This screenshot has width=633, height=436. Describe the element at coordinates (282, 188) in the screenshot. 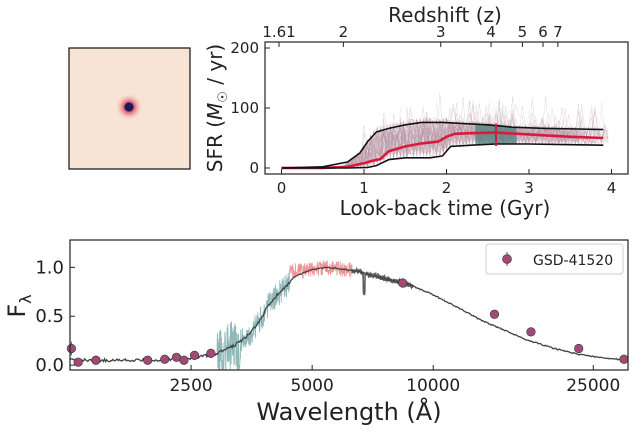

I see `sfh-x-tick-label: 0` at that location.